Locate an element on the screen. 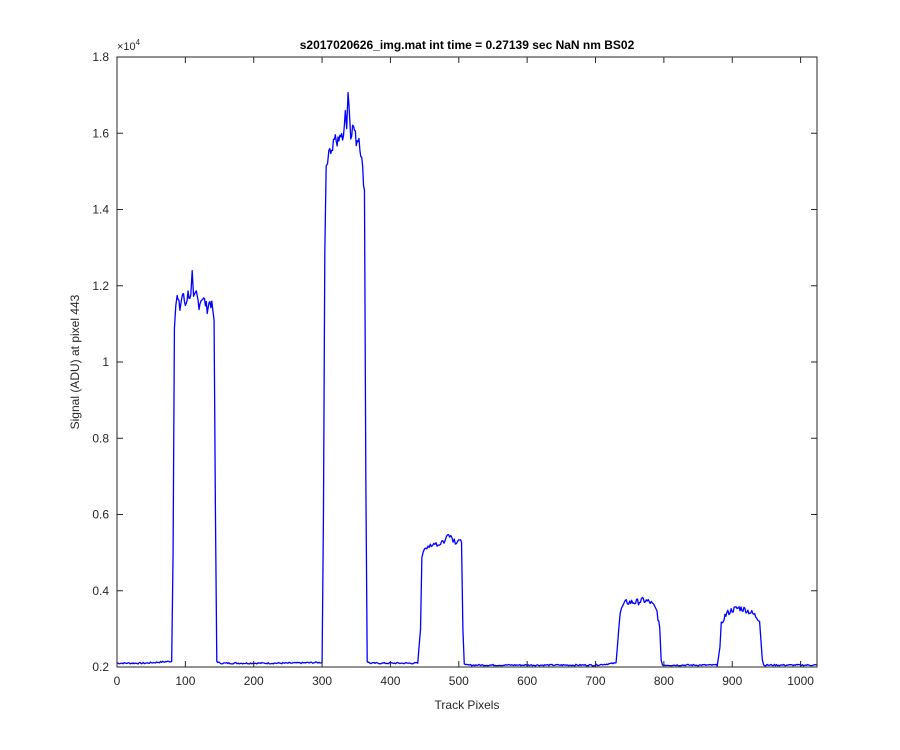  y-tick-label: 0.6 is located at coordinates (100, 515).